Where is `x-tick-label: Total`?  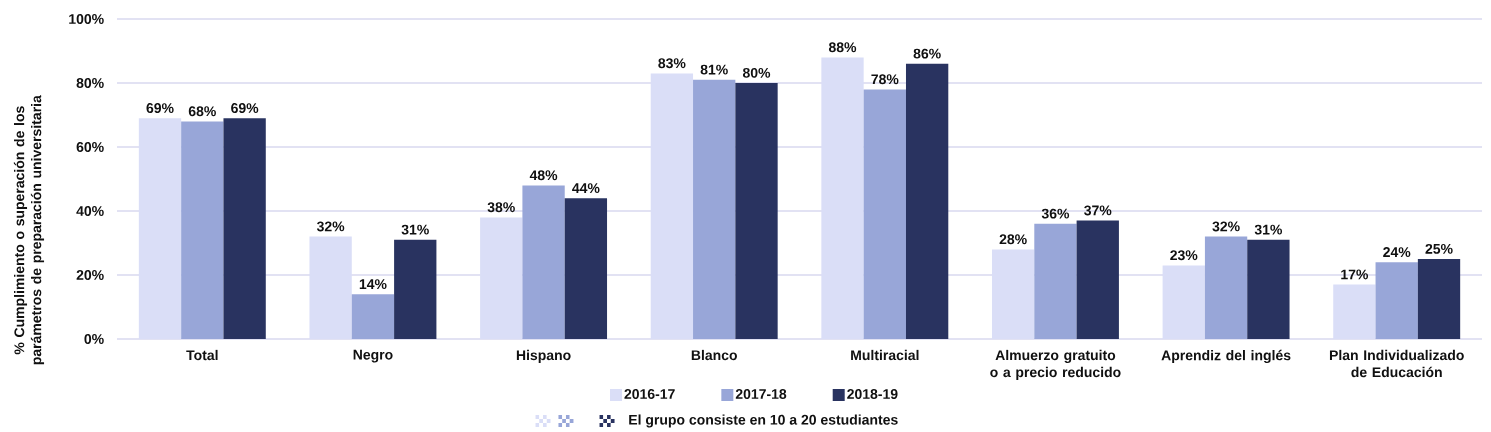
x-tick-label: Total is located at coordinates (202, 355).